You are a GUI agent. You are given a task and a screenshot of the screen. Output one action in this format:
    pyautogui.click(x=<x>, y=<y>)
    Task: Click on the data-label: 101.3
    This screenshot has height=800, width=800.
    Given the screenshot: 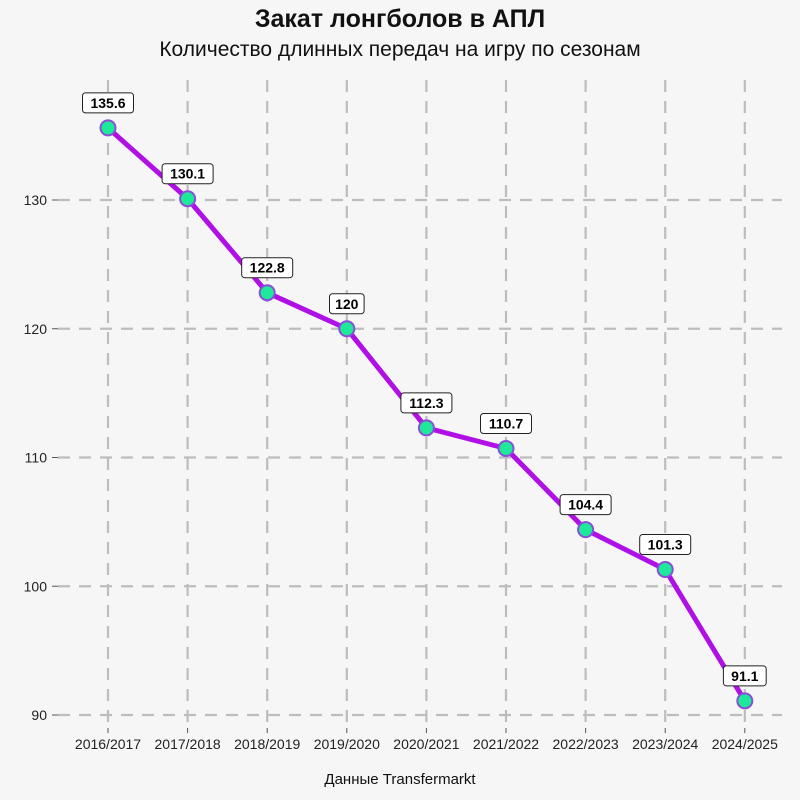 What is the action you would take?
    pyautogui.click(x=665, y=545)
    